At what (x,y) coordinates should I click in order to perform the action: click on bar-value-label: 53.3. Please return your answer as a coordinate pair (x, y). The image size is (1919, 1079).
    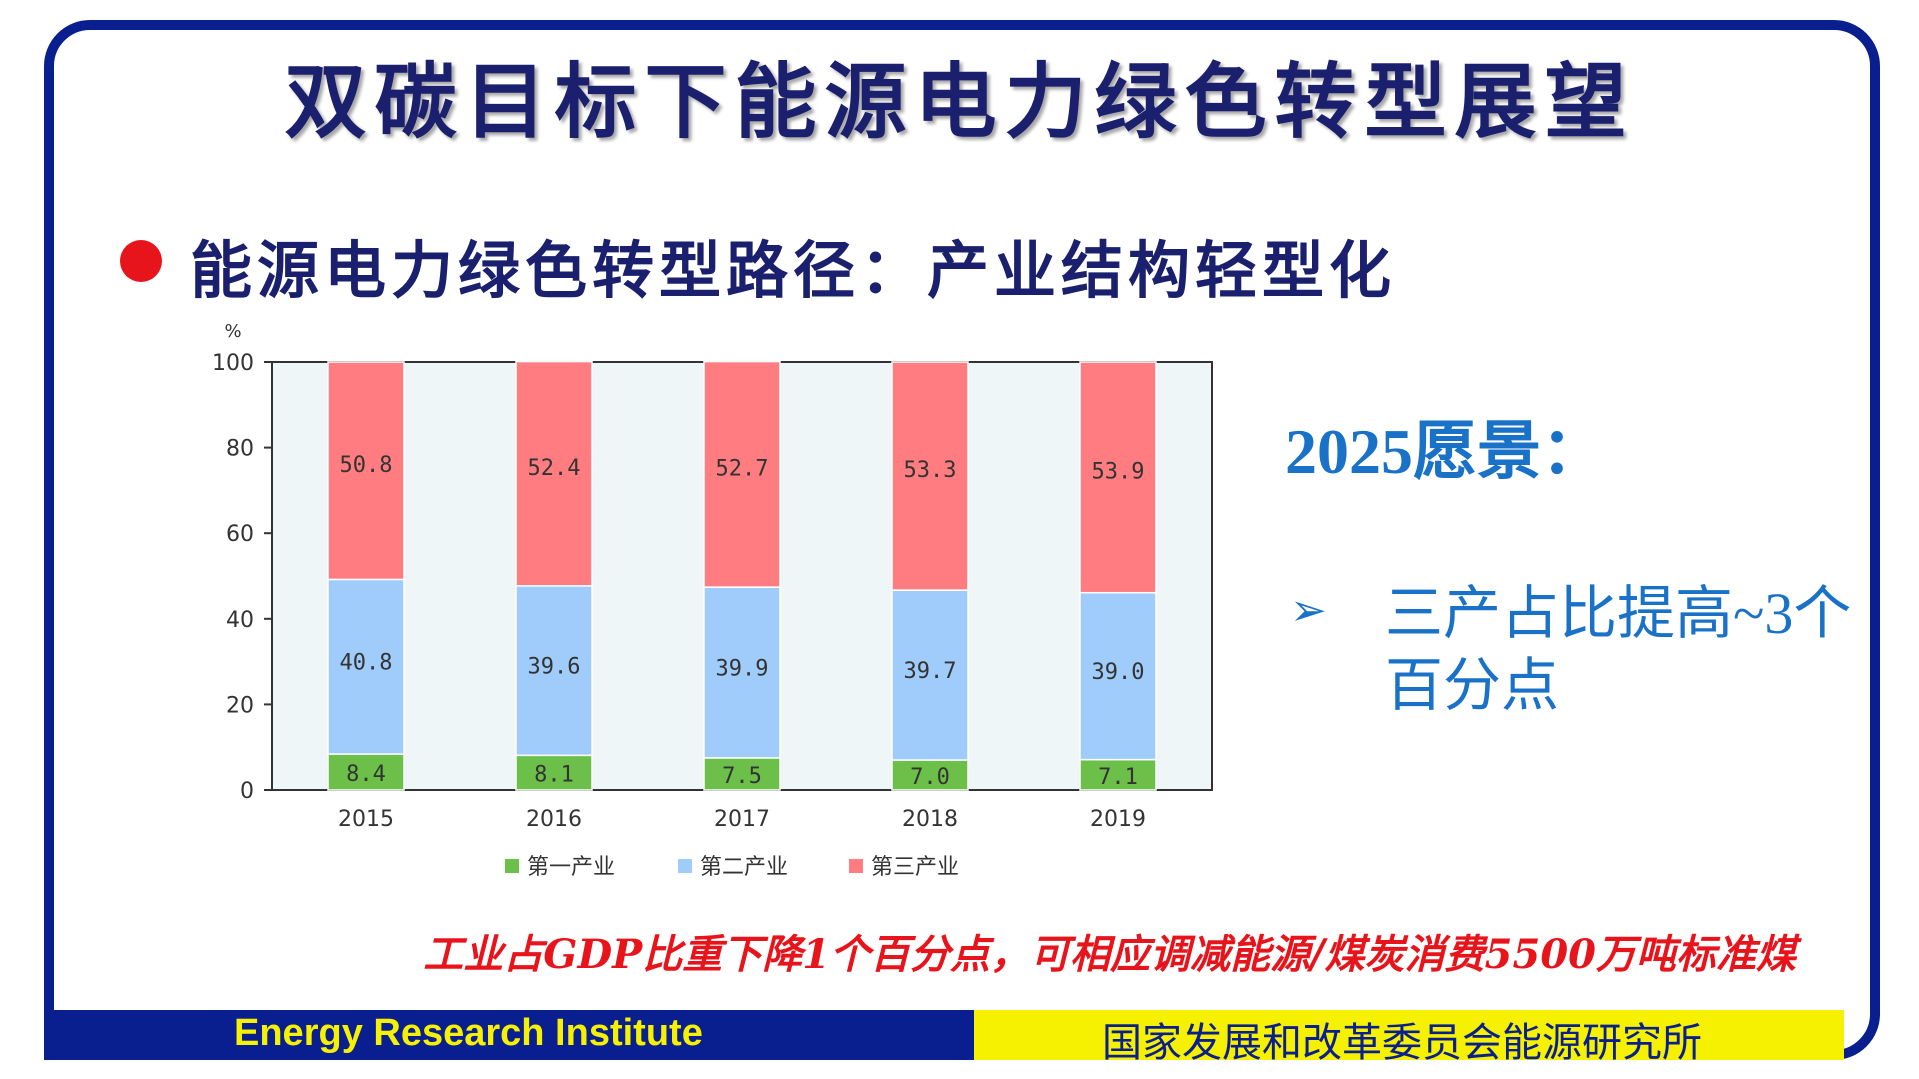
    Looking at the image, I should click on (930, 470).